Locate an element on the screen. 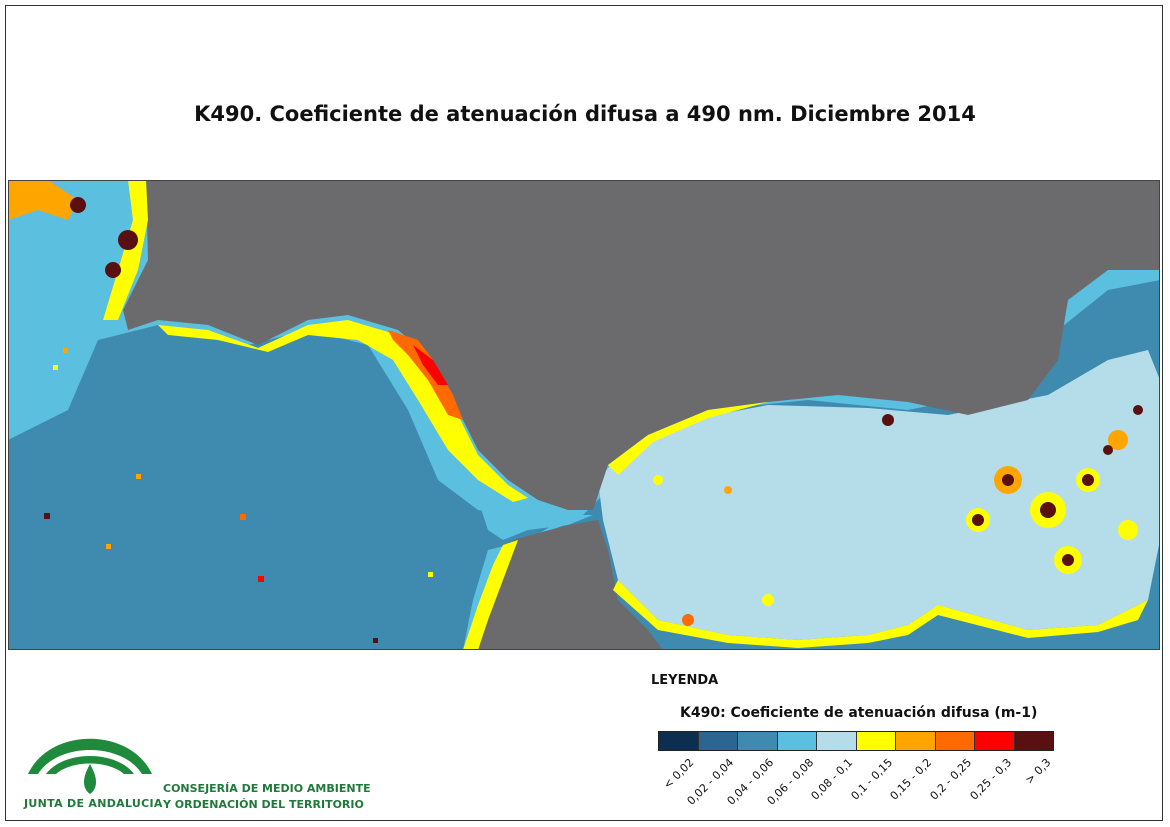 This screenshot has height=827, width=1170. atlantic-shelf-south is located at coordinates (73, 275).